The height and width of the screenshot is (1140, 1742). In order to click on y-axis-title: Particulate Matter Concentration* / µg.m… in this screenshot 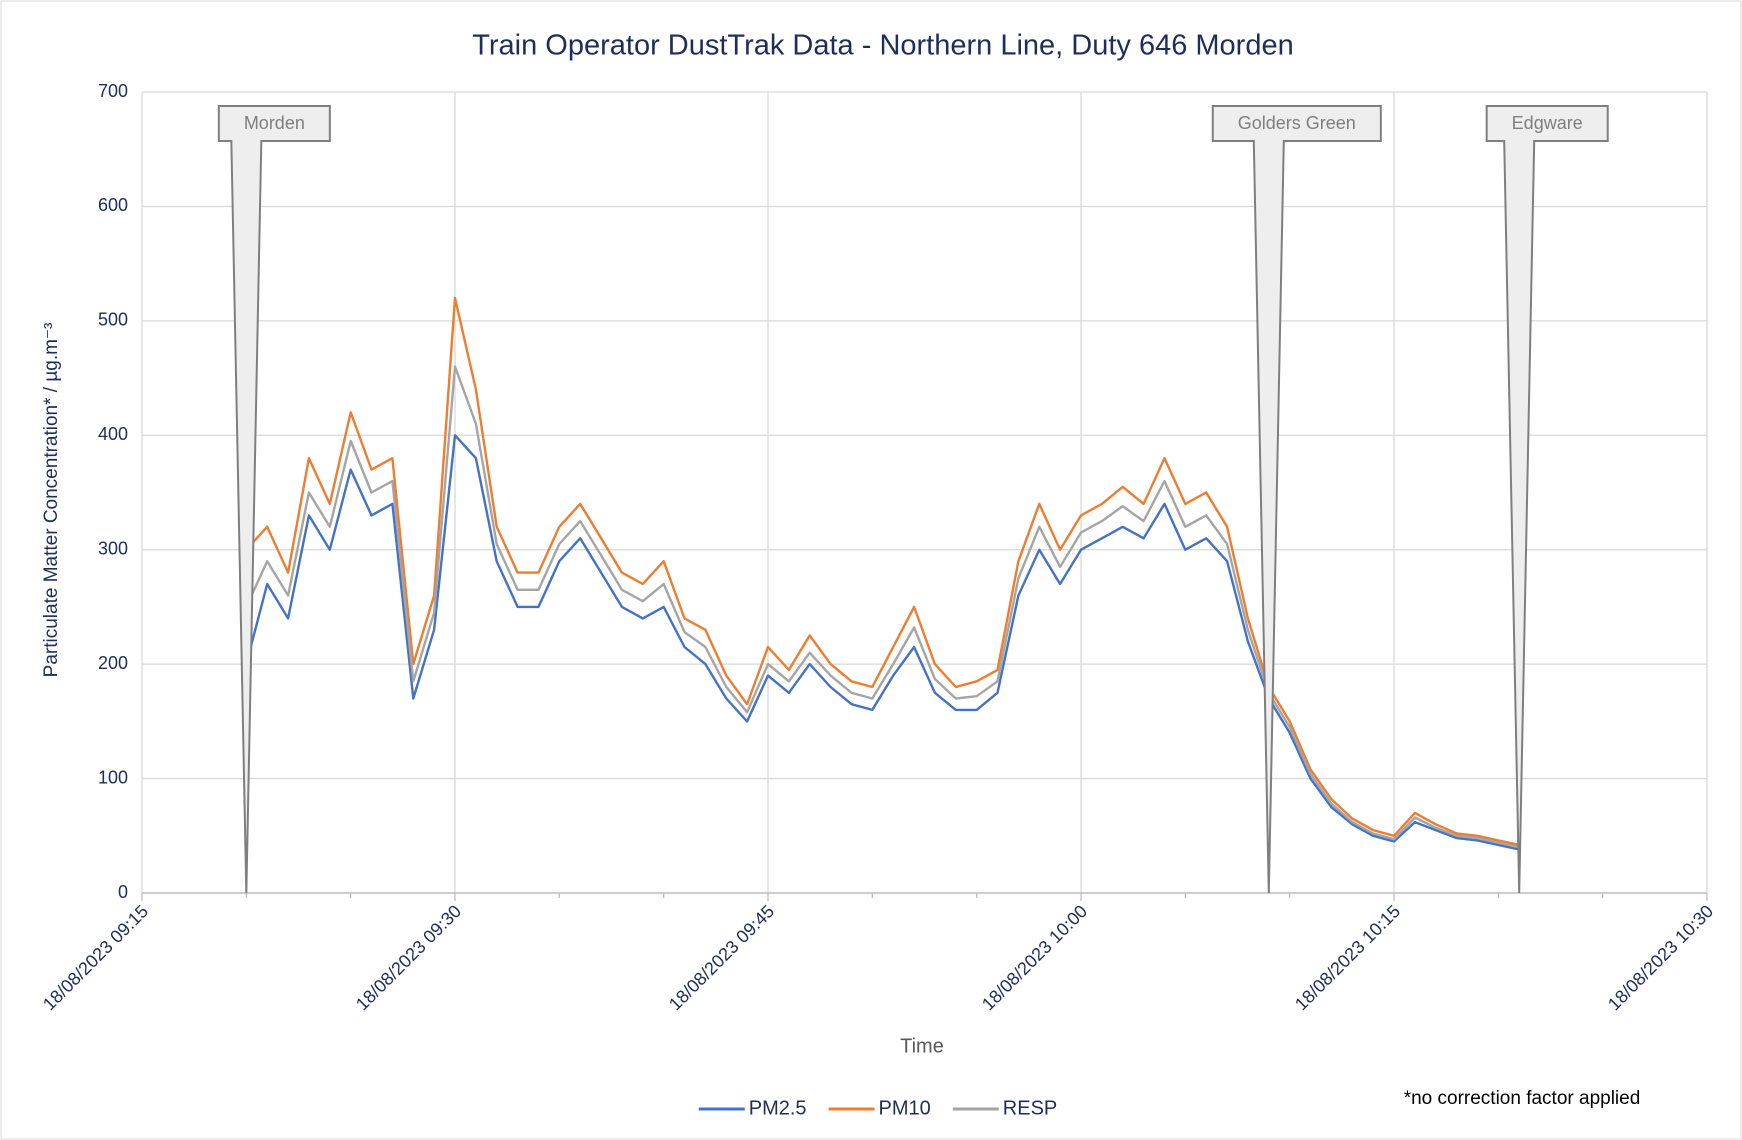, I will do `click(51, 500)`.